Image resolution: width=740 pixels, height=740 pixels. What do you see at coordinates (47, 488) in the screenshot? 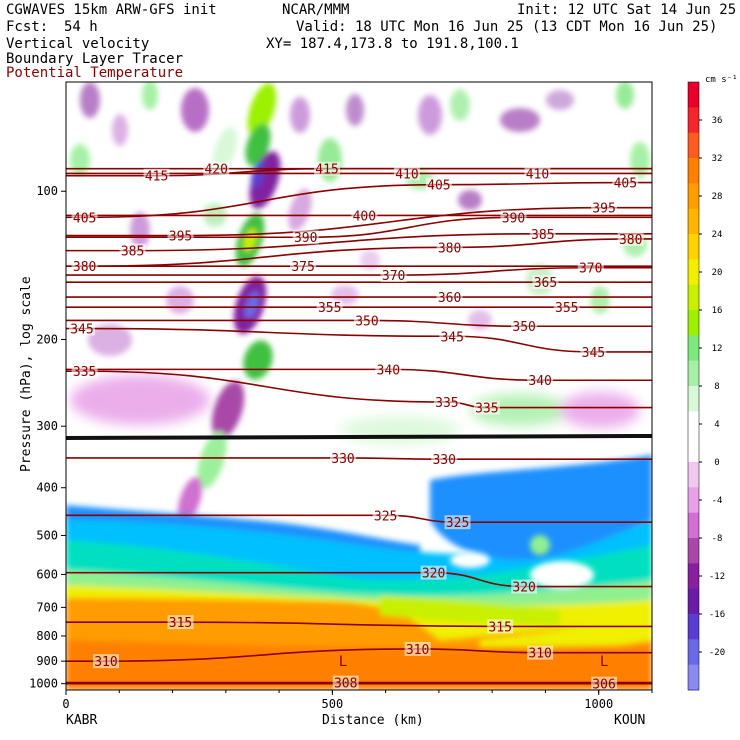
I see `y-tick-label: 400` at bounding box center [47, 488].